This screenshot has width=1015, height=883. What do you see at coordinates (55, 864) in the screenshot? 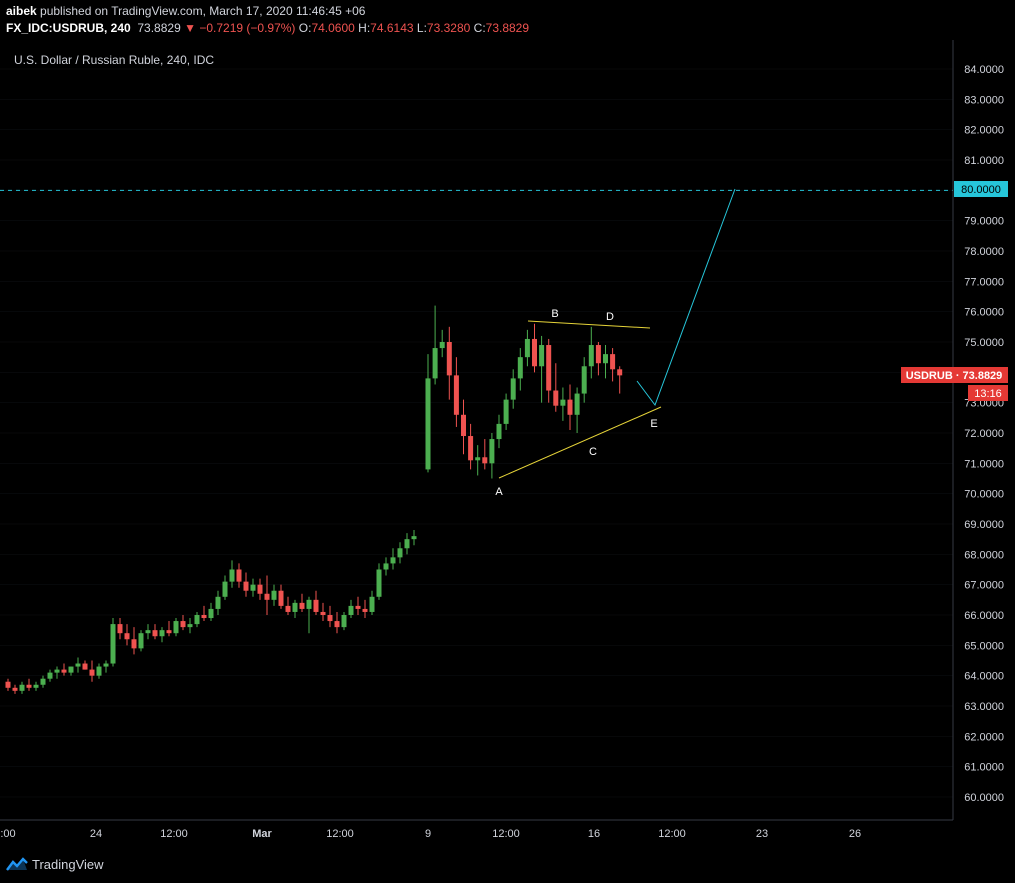
I see `footer-brand: TradingView` at bounding box center [55, 864].